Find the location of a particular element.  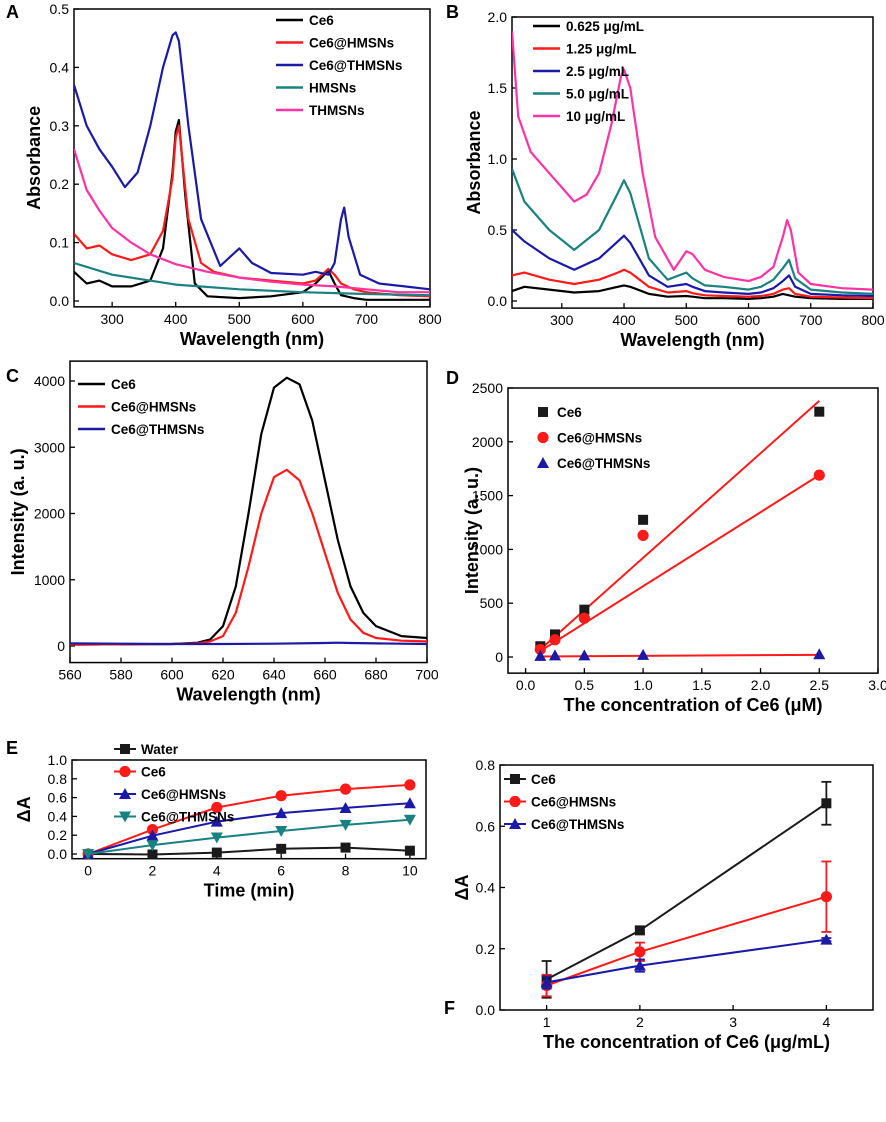

series-5-0-g-ml-line is located at coordinates (692, 231).